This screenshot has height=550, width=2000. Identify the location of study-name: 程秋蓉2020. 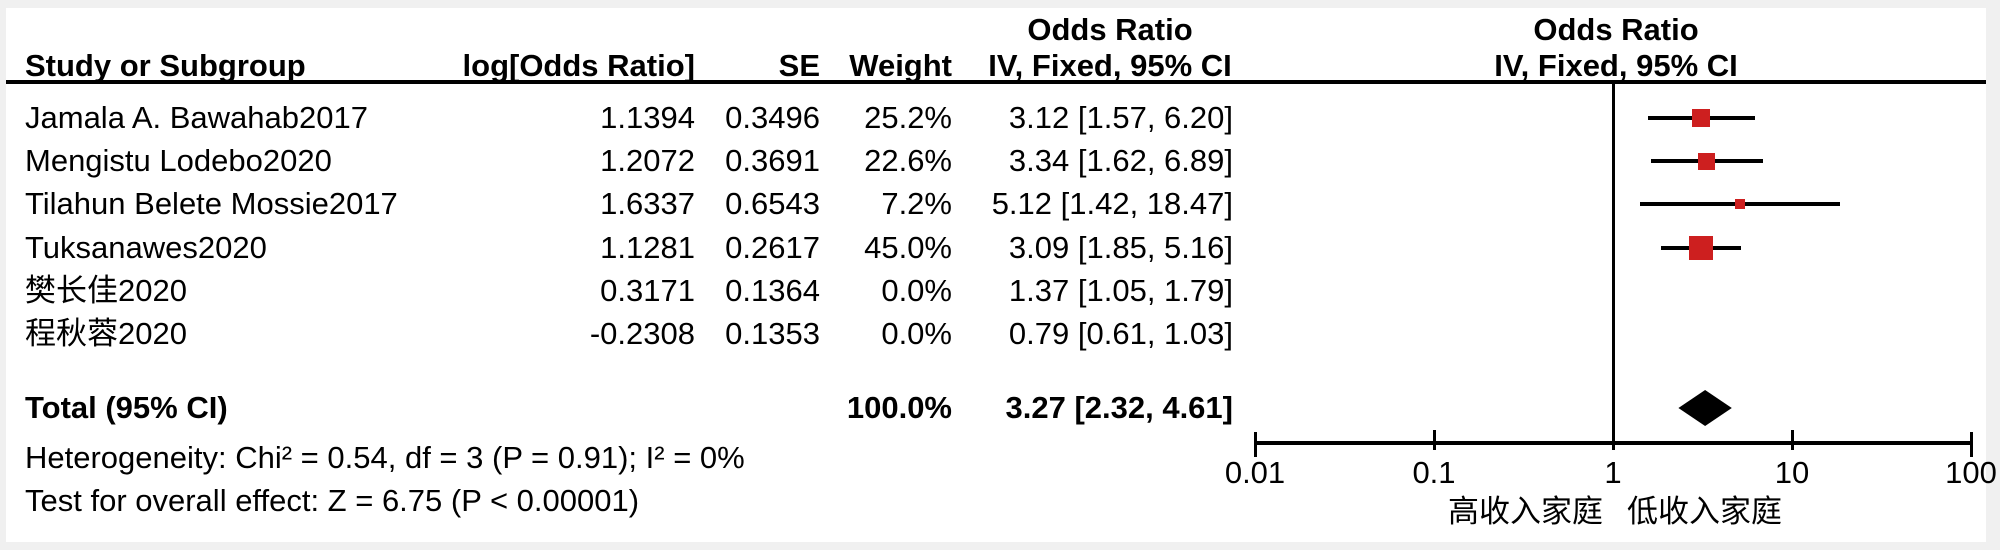
(106, 333).